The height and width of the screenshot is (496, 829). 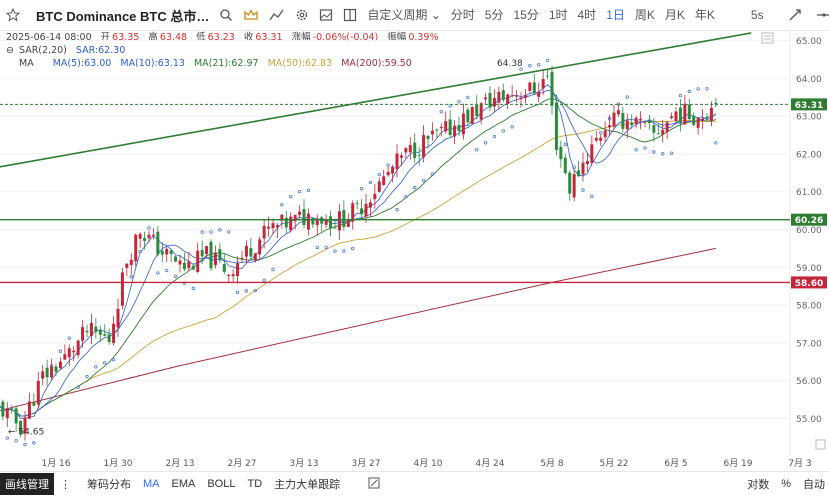 What do you see at coordinates (255, 484) in the screenshot?
I see `indicator-chip: TD` at bounding box center [255, 484].